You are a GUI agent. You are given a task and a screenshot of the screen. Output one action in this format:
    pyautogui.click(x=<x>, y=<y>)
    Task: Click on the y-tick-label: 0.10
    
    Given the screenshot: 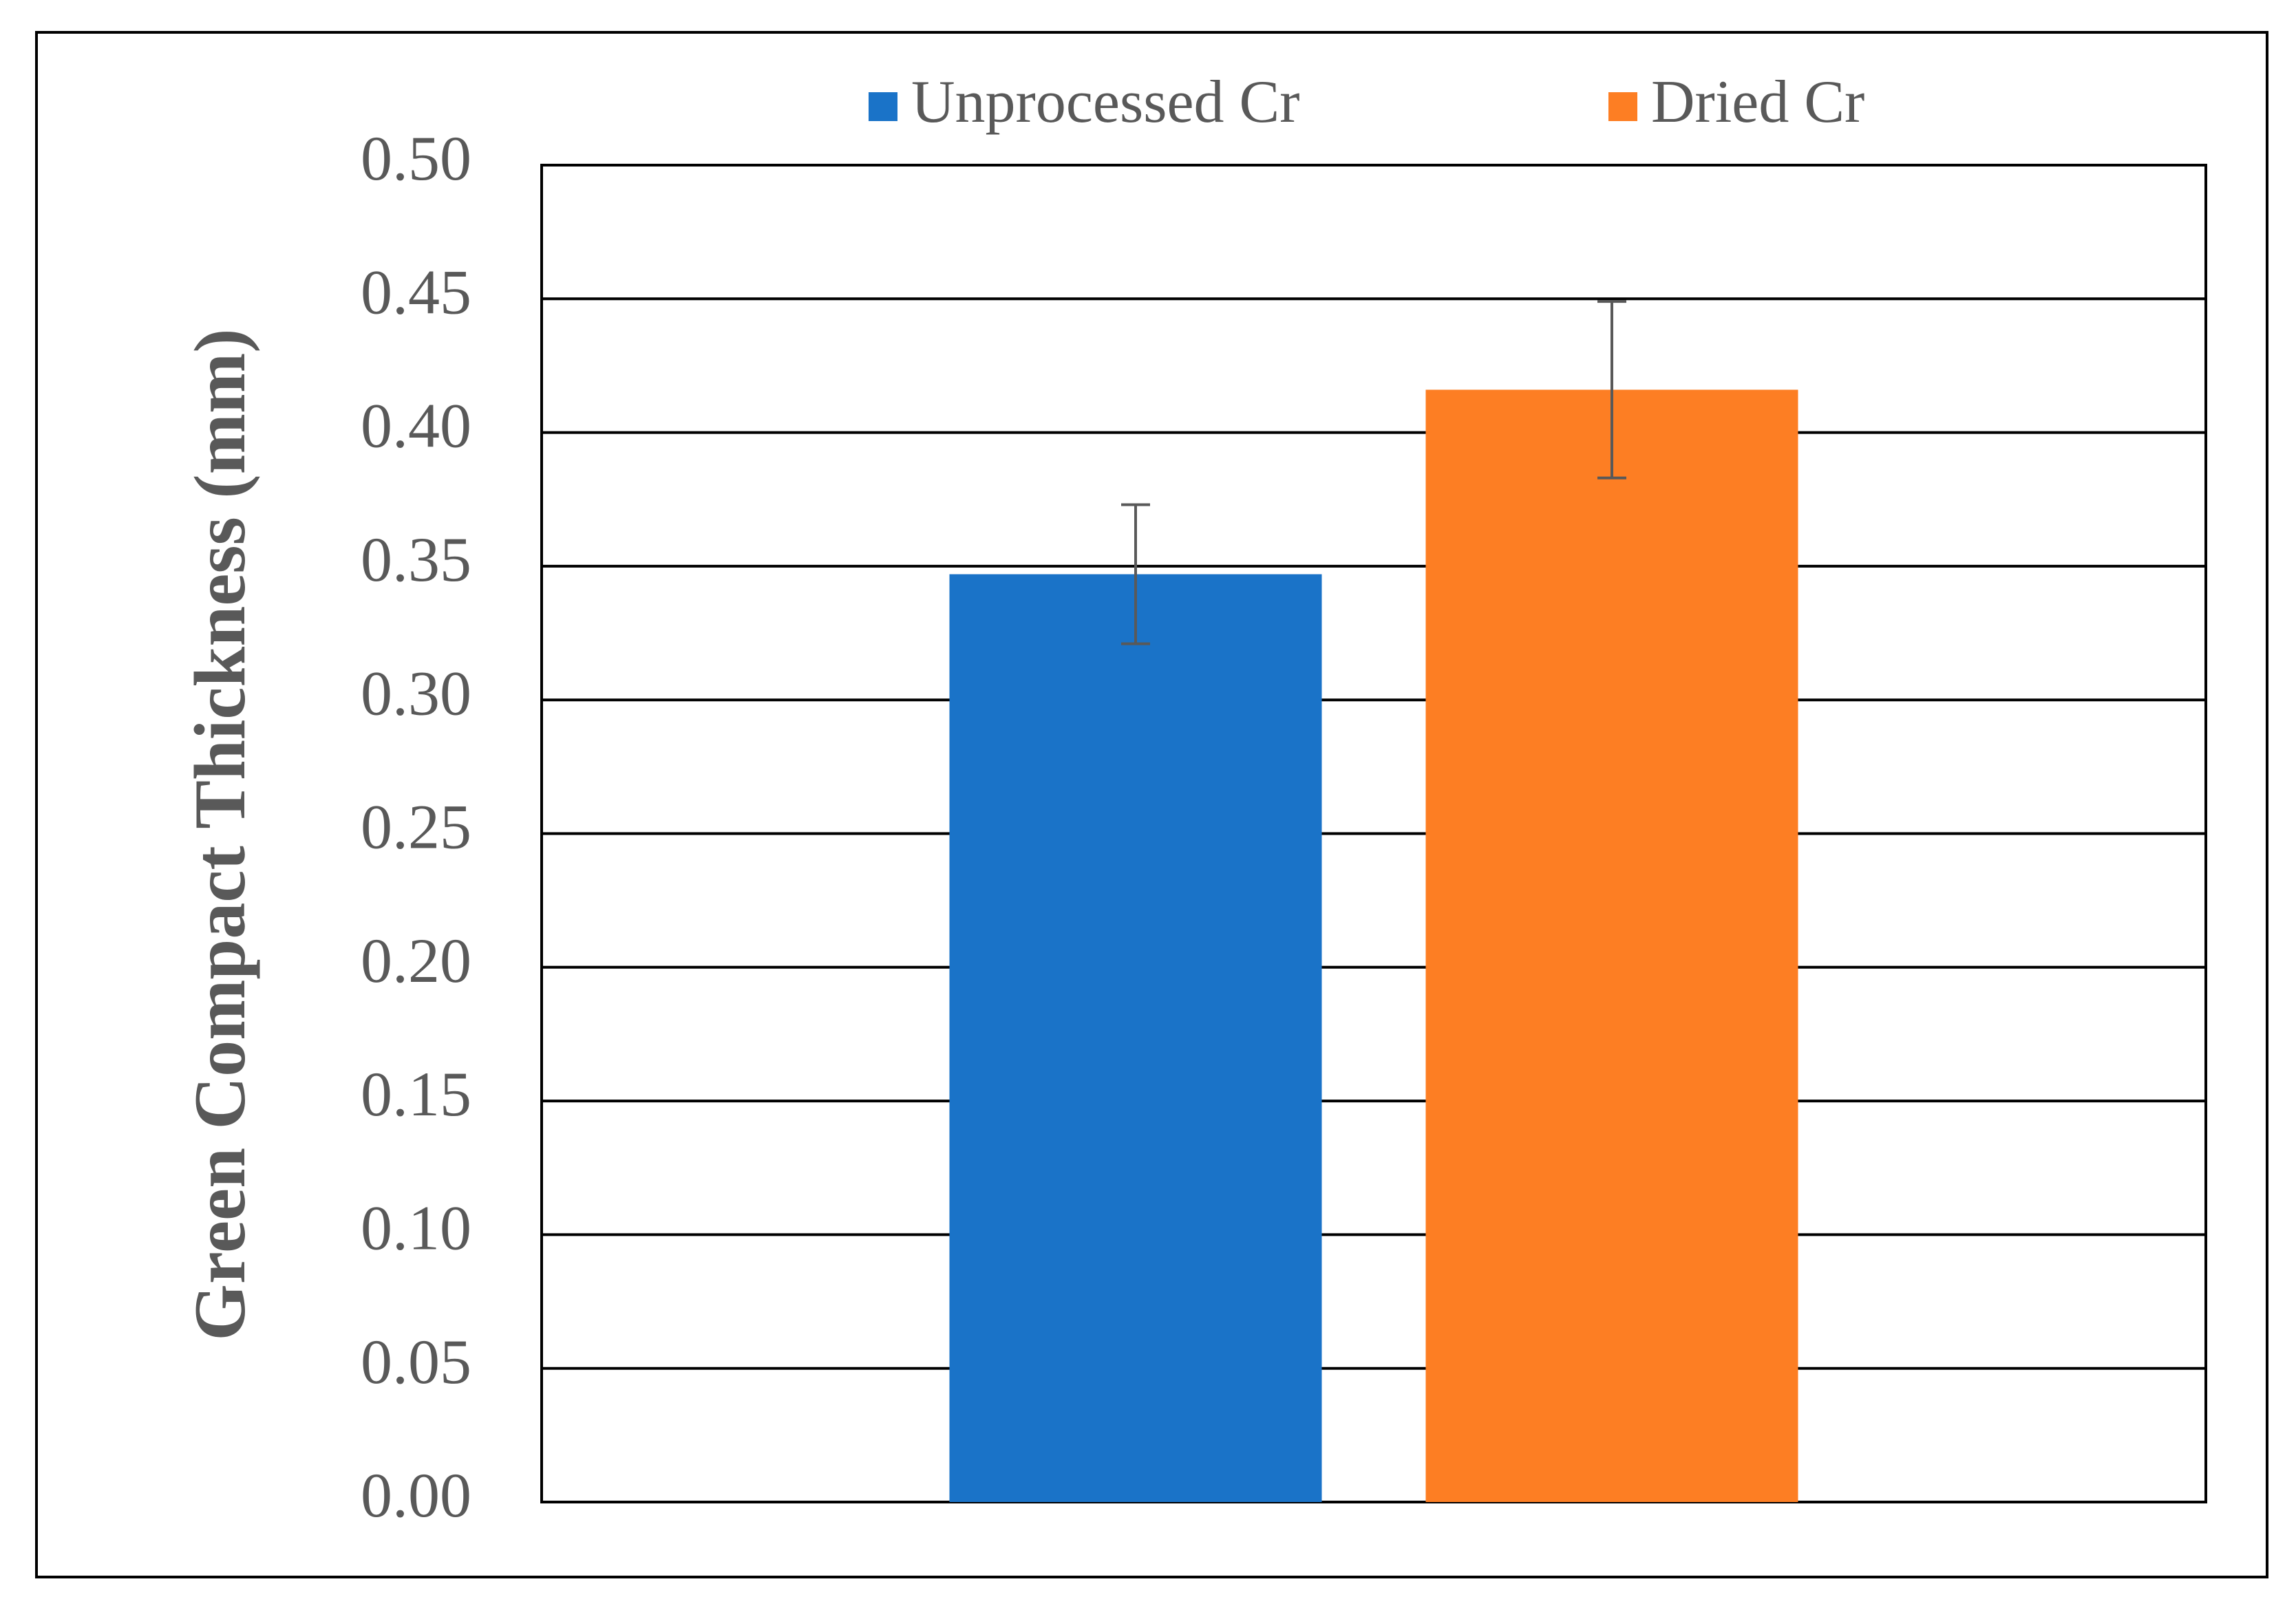 What is the action you would take?
    pyautogui.click(x=416, y=1228)
    